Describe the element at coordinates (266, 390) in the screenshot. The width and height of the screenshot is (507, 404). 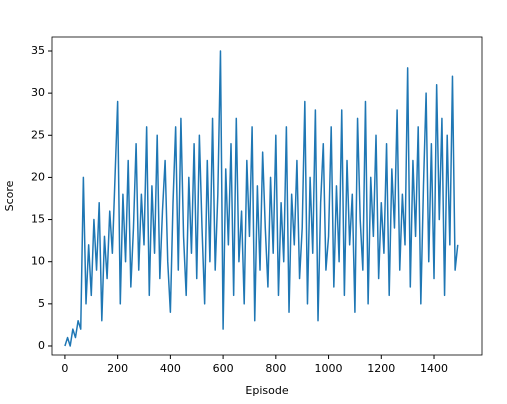
I see `x-axis-label: Episode` at that location.